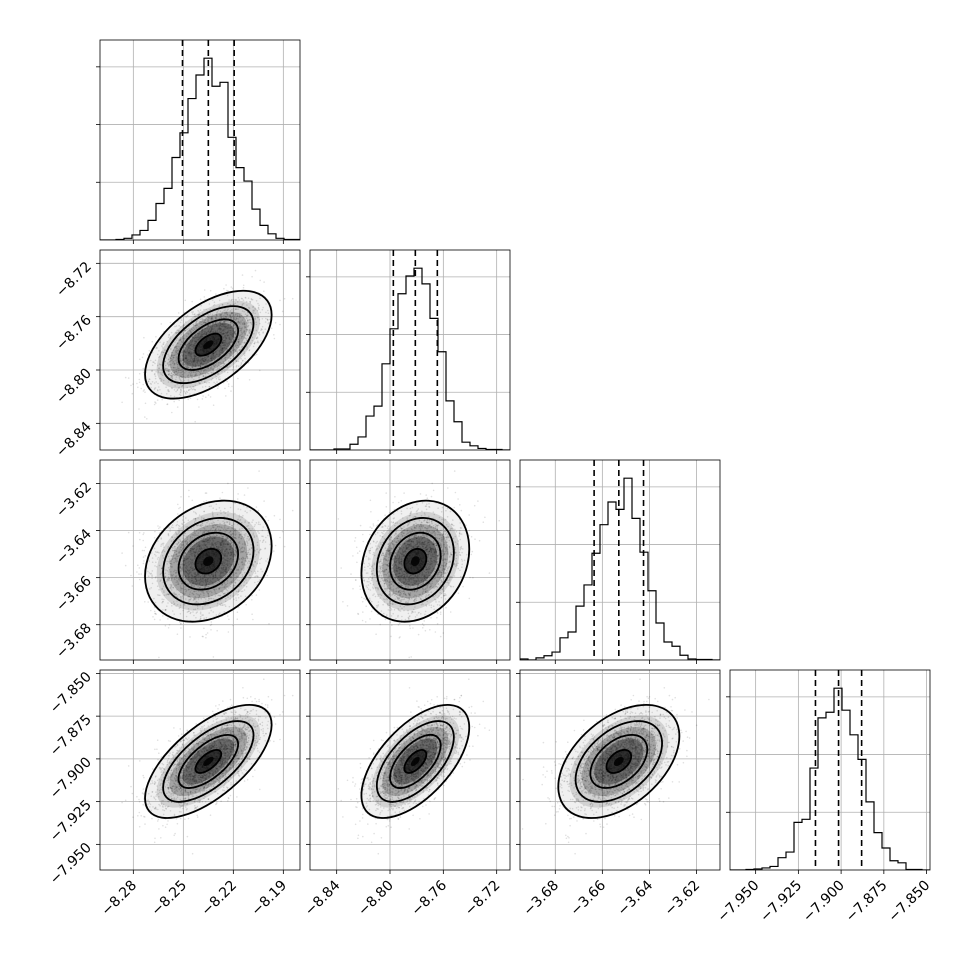  Describe the element at coordinates (74, 333) in the screenshot. I see `y-tick-label: −8.76` at that location.